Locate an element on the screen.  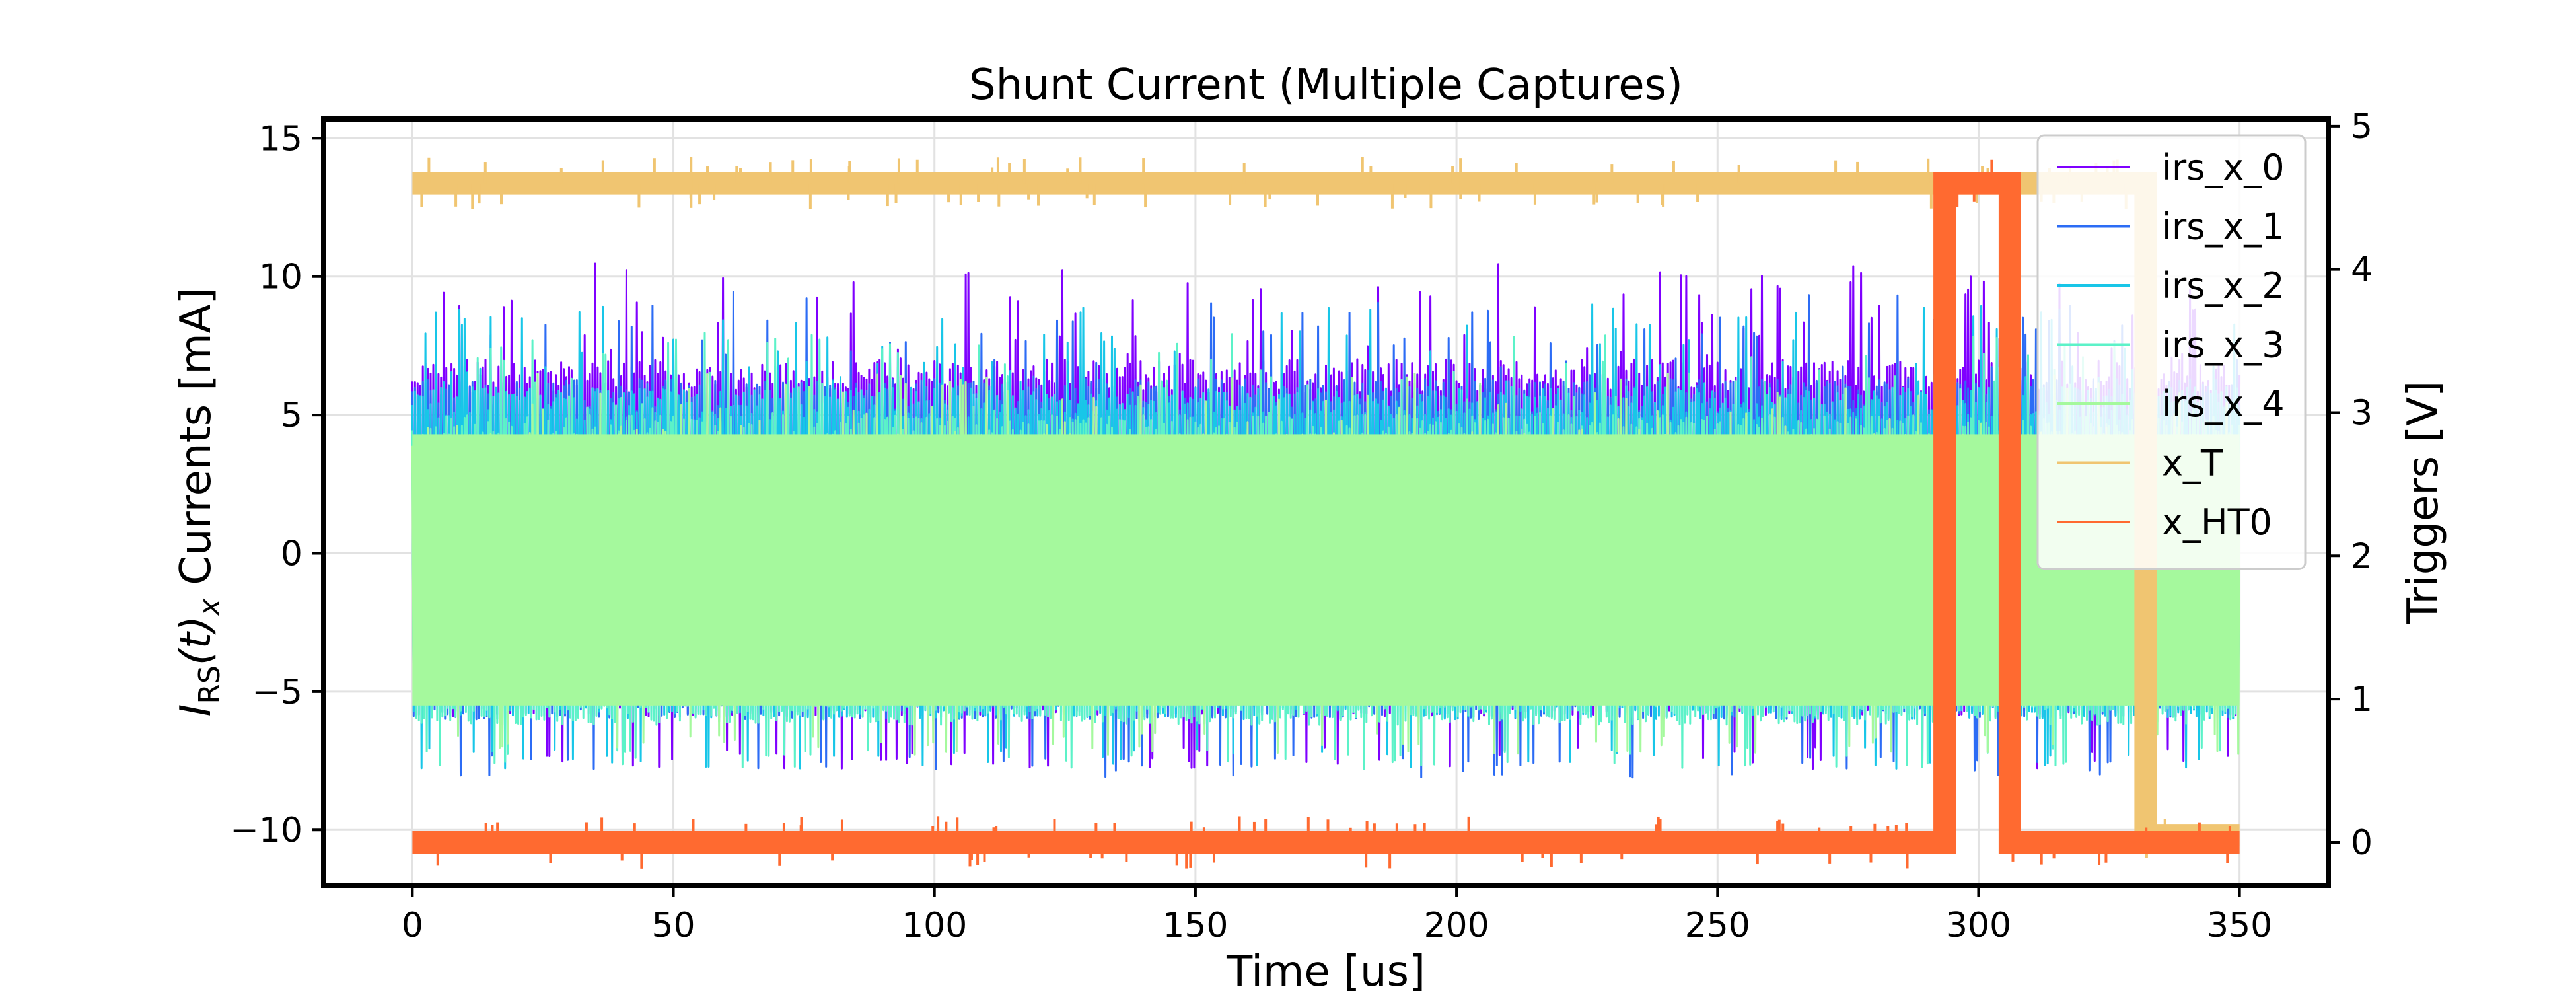
y-tick-label: 15 is located at coordinates (281, 139).